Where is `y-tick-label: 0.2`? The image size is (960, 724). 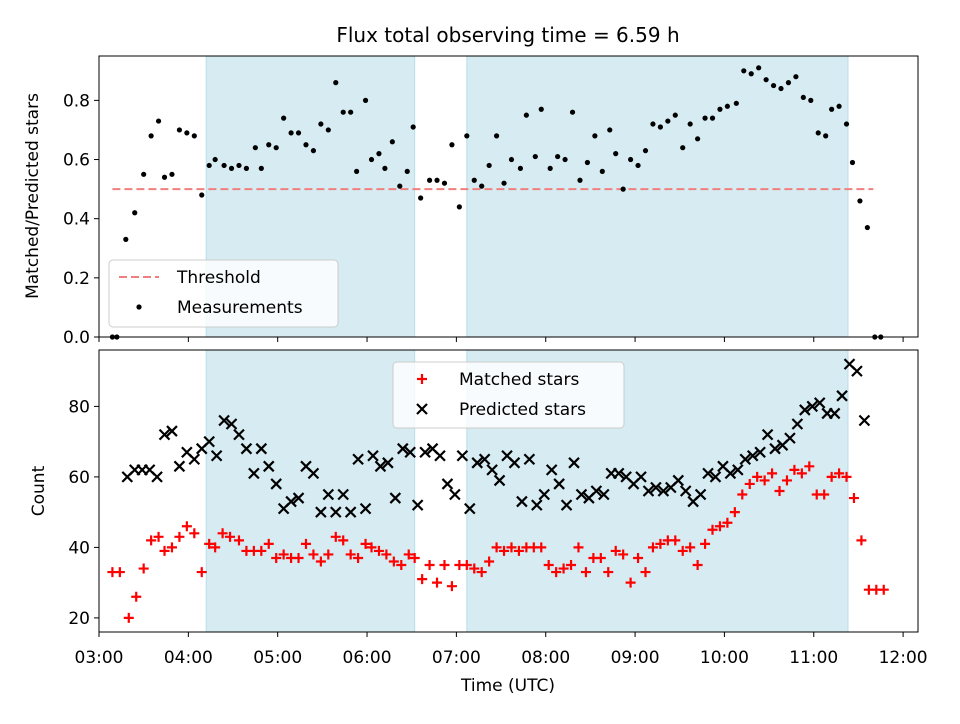
y-tick-label: 0.2 is located at coordinates (76, 279).